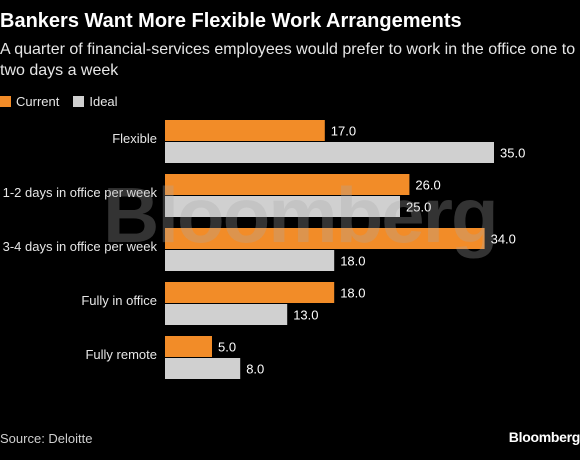 The width and height of the screenshot is (580, 460). What do you see at coordinates (287, 184) in the screenshot?
I see `bar-current-1-2-days-in-office-per-week` at bounding box center [287, 184].